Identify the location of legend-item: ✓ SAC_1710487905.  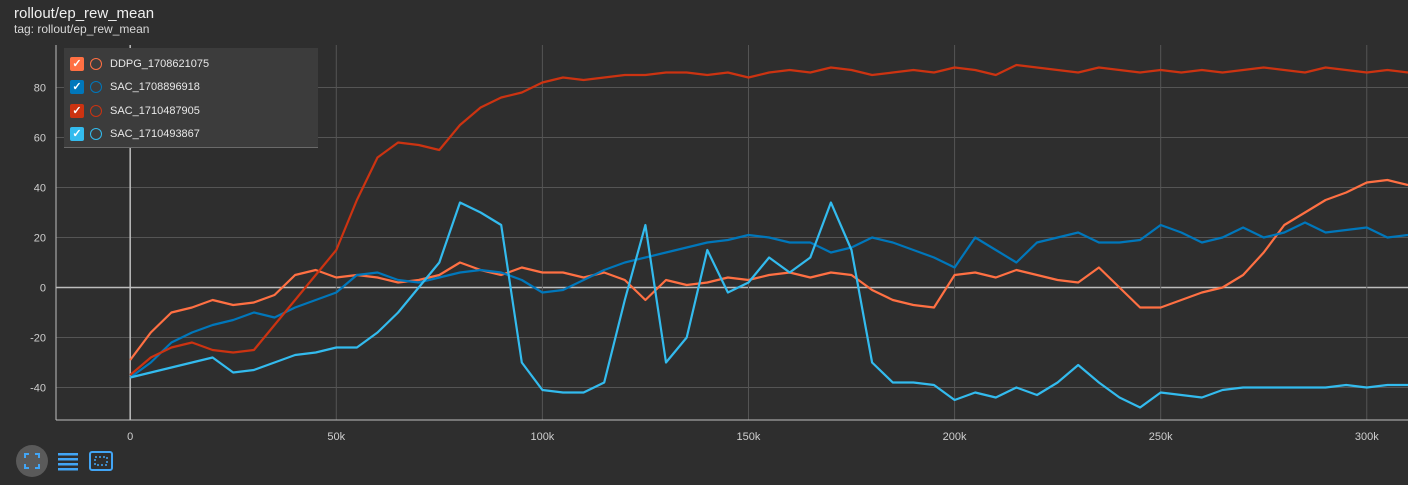
(191, 111).